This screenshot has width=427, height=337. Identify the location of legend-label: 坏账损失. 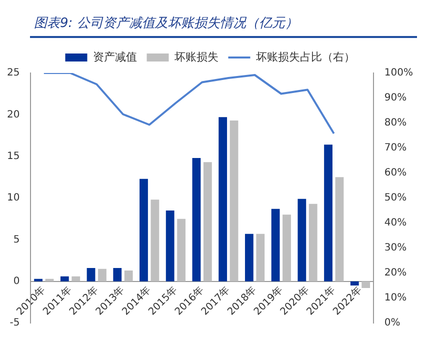
(195, 57).